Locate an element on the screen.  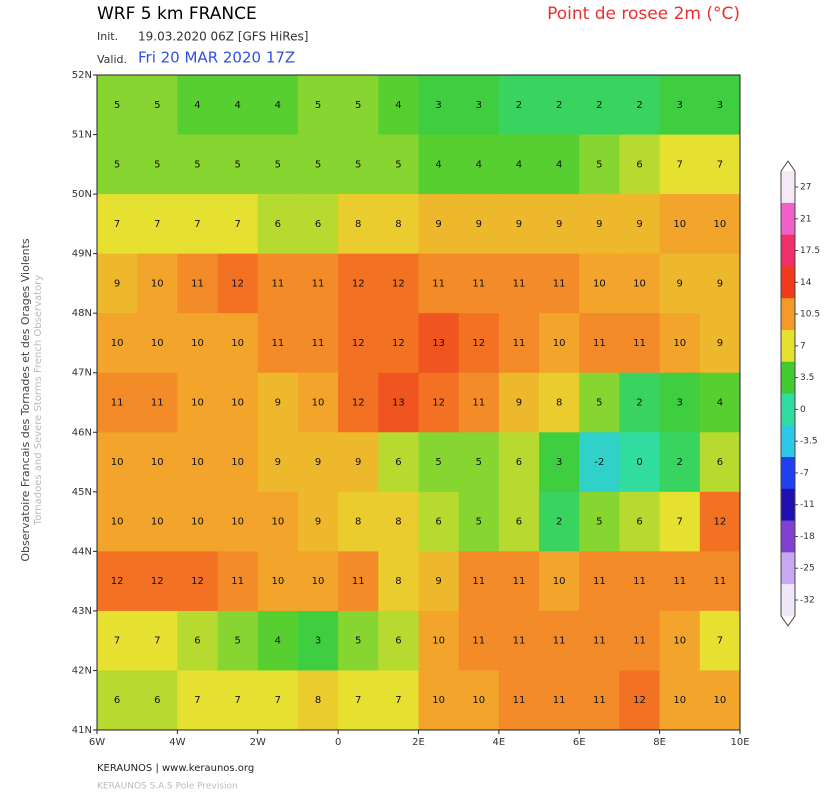
lat-label: 48N is located at coordinates (82, 313).